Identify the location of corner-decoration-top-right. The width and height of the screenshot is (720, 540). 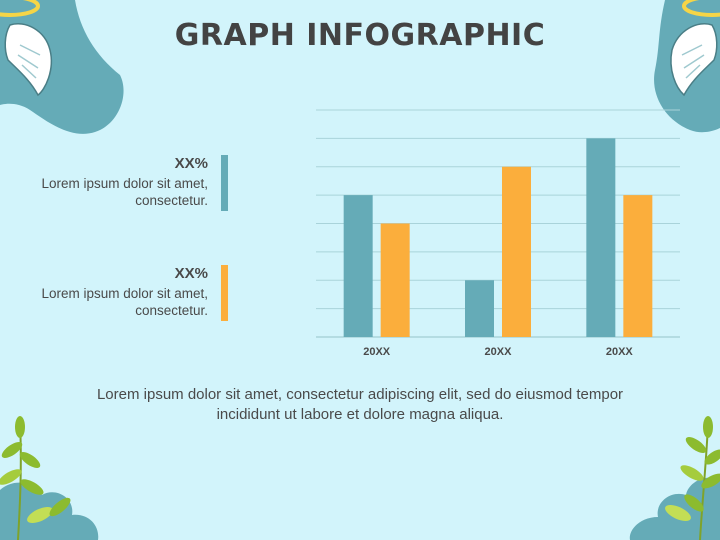
(687, 66).